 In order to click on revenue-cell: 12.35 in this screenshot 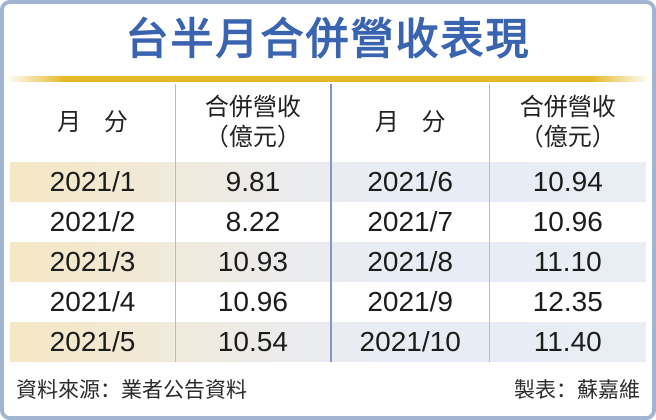, I will do `click(567, 301)`.